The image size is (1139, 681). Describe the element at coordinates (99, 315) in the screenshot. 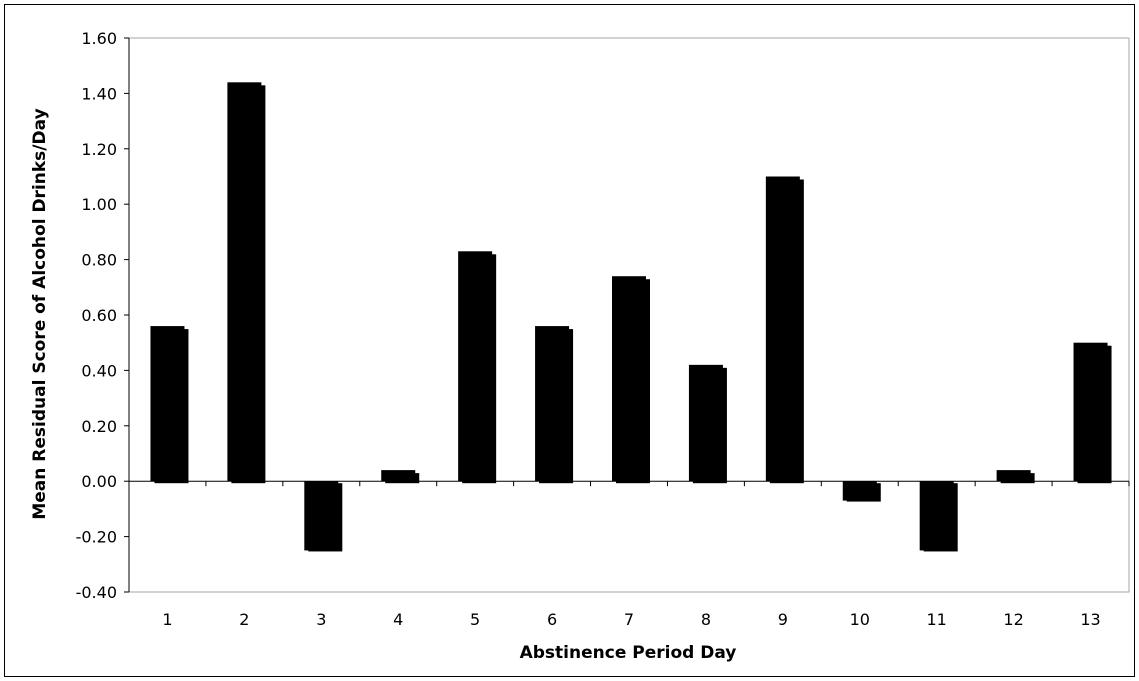

I see `y-tick-label: 0.60` at that location.